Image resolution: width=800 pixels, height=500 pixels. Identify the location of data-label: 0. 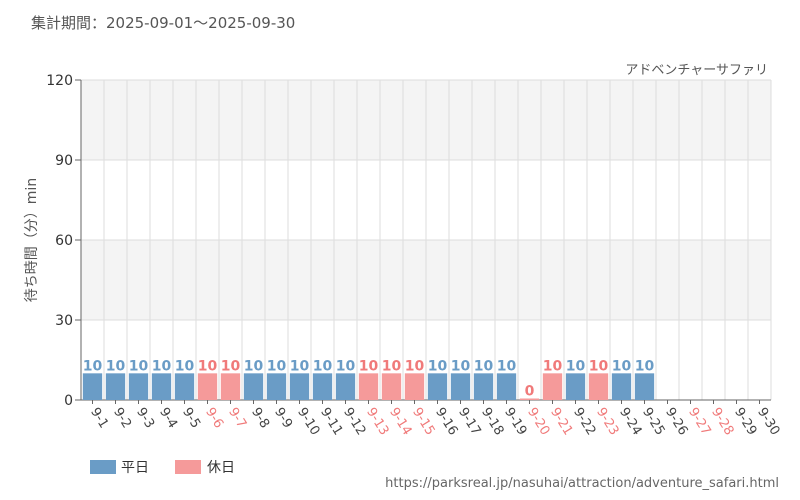
(530, 392).